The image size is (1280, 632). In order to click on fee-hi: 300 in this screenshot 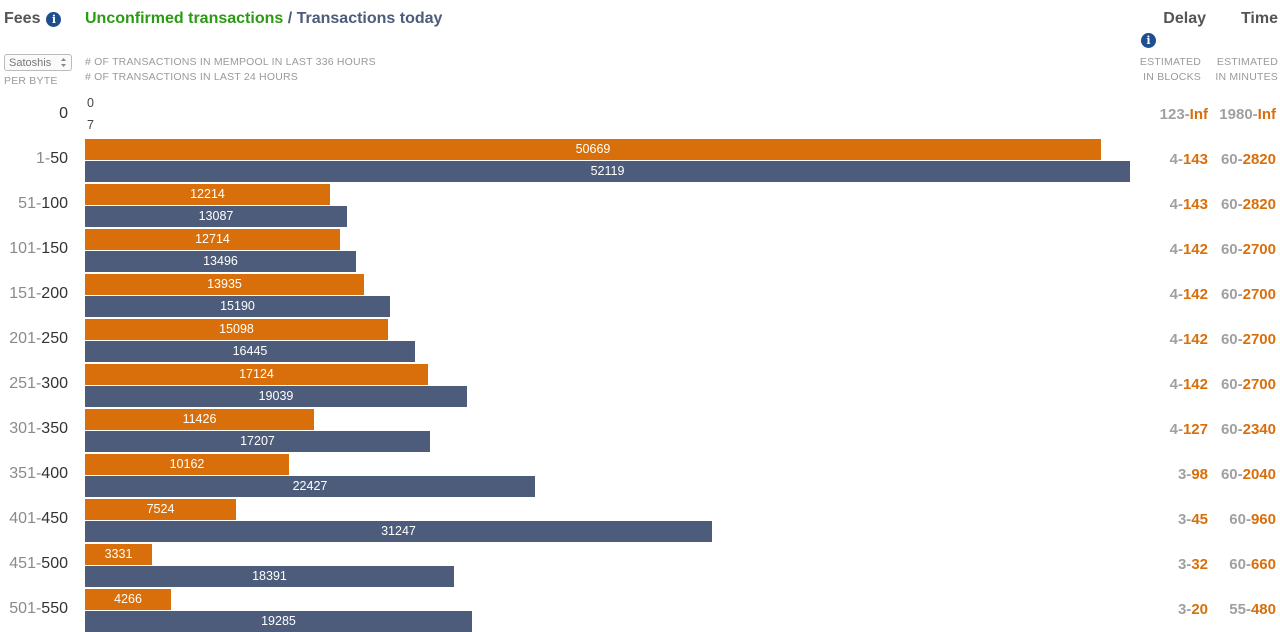, I will do `click(54, 383)`.